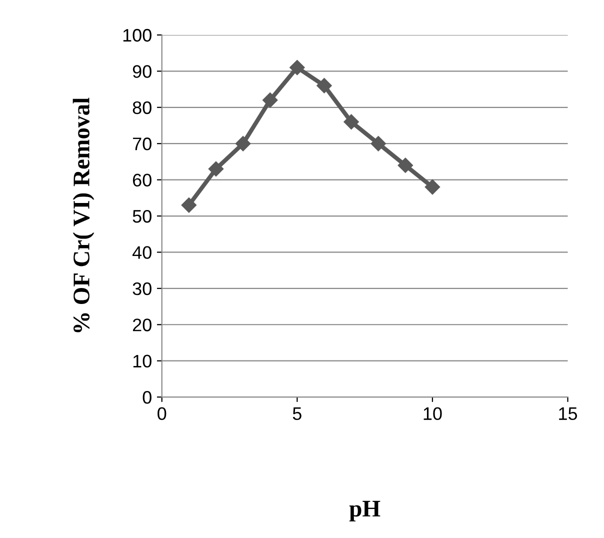  What do you see at coordinates (147, 397) in the screenshot?
I see `y-tick-label: 0` at bounding box center [147, 397].